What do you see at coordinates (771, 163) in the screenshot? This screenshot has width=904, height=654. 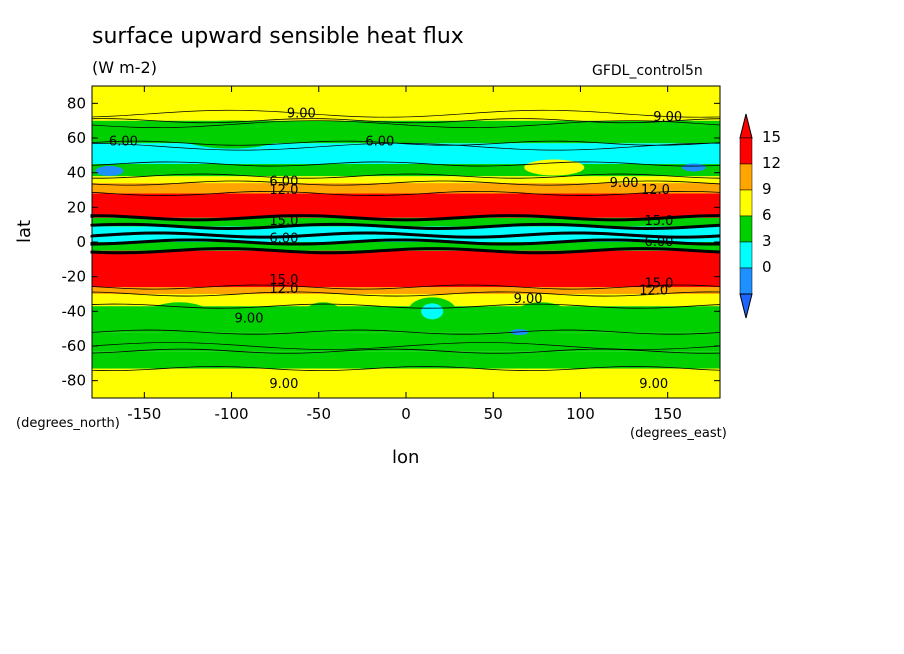 I see `colorbar-label: 12` at bounding box center [771, 163].